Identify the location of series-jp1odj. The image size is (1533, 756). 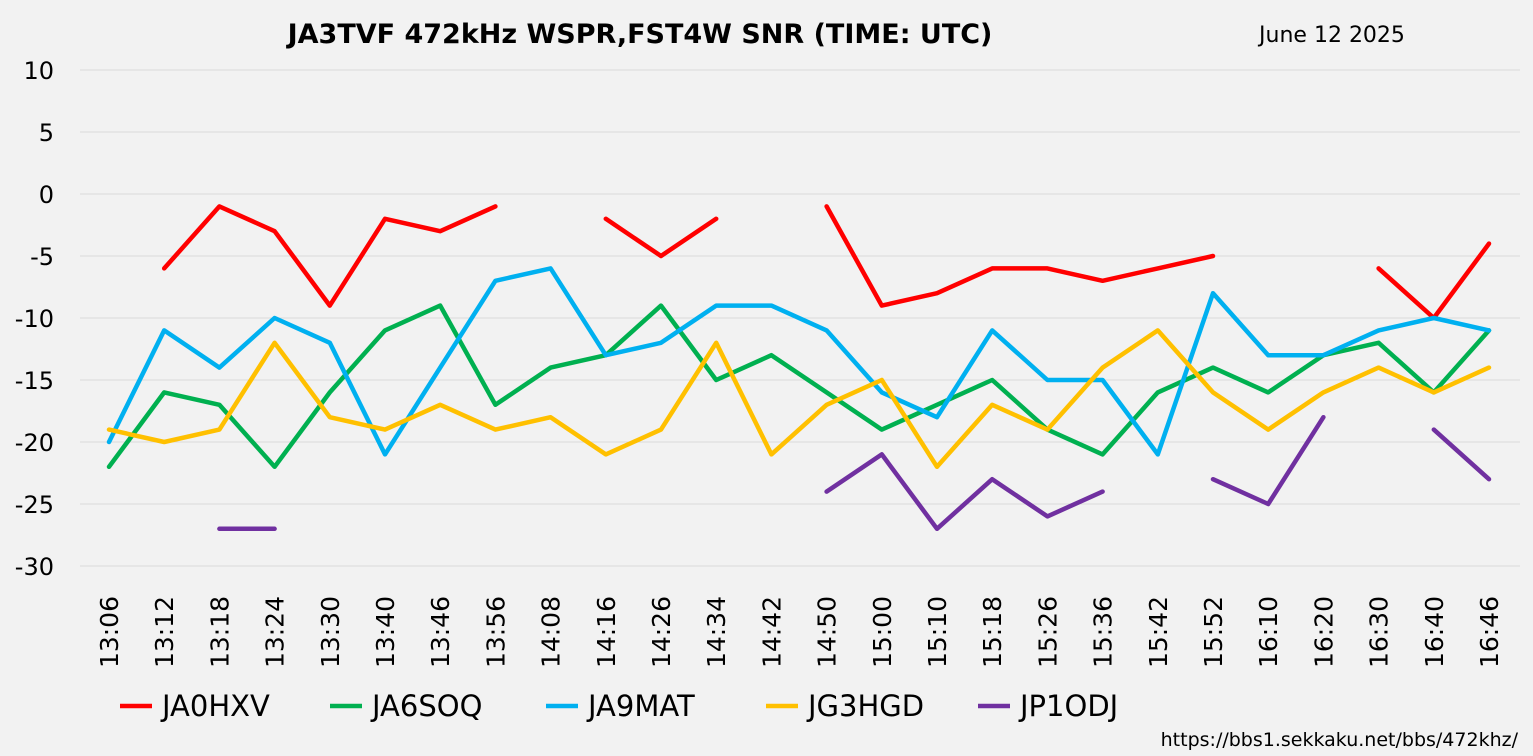
(854, 473).